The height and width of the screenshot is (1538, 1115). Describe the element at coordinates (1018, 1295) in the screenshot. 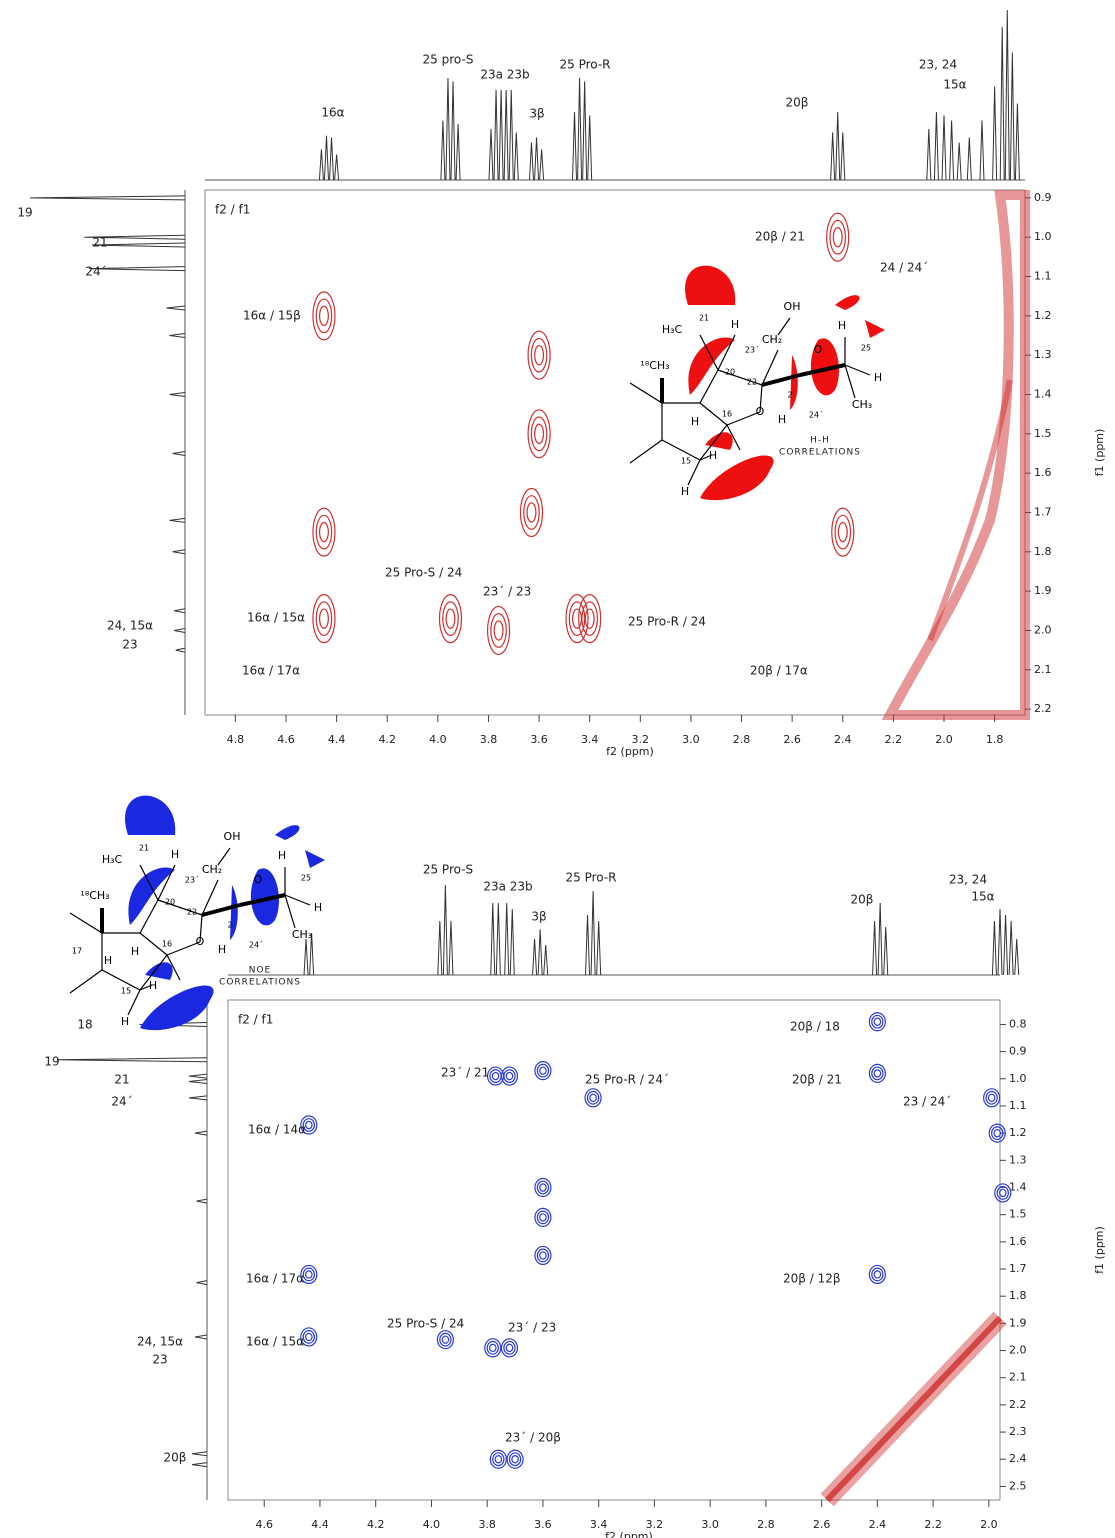

I see `y-tick-label: 1.8` at that location.